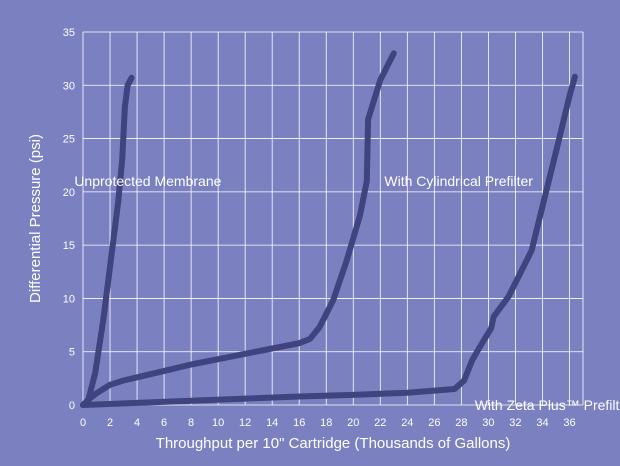 The width and height of the screenshot is (620, 466). What do you see at coordinates (488, 423) in the screenshot?
I see `x-tick-label: 30` at bounding box center [488, 423].